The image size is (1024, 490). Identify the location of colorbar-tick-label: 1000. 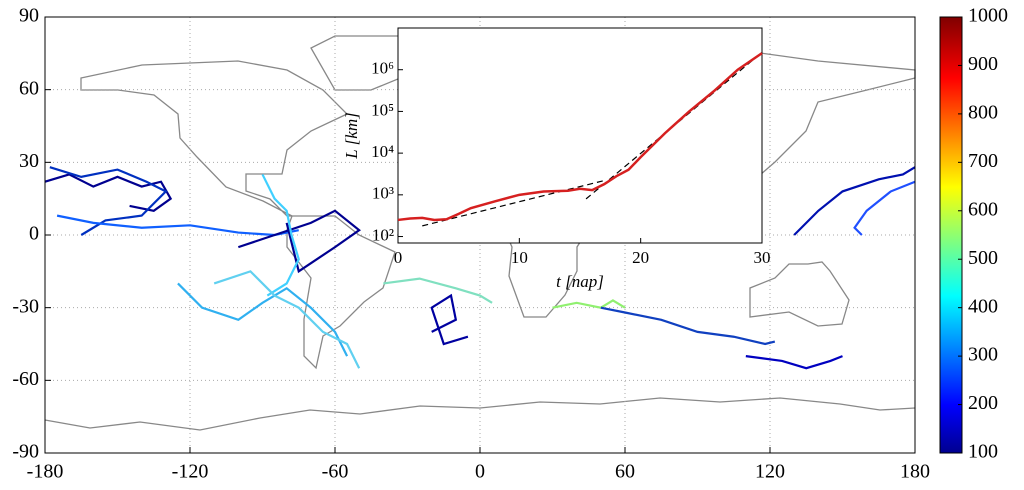
(988, 16).